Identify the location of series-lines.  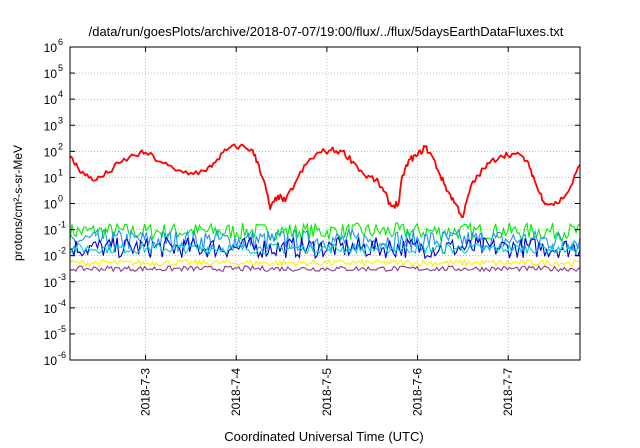
(325, 181).